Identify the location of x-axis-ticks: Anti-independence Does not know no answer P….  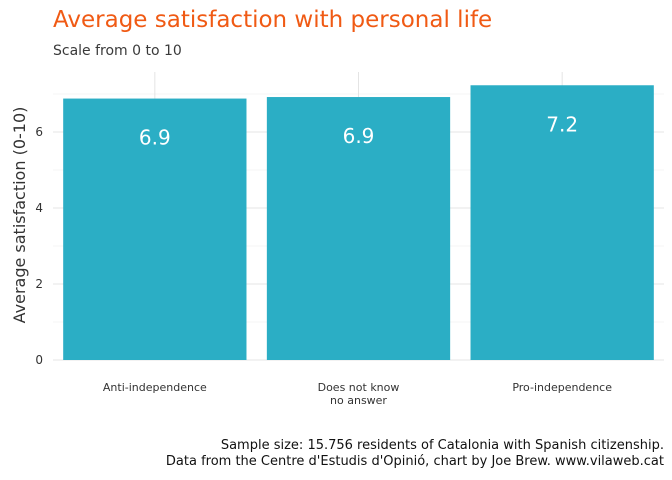
(357, 394).